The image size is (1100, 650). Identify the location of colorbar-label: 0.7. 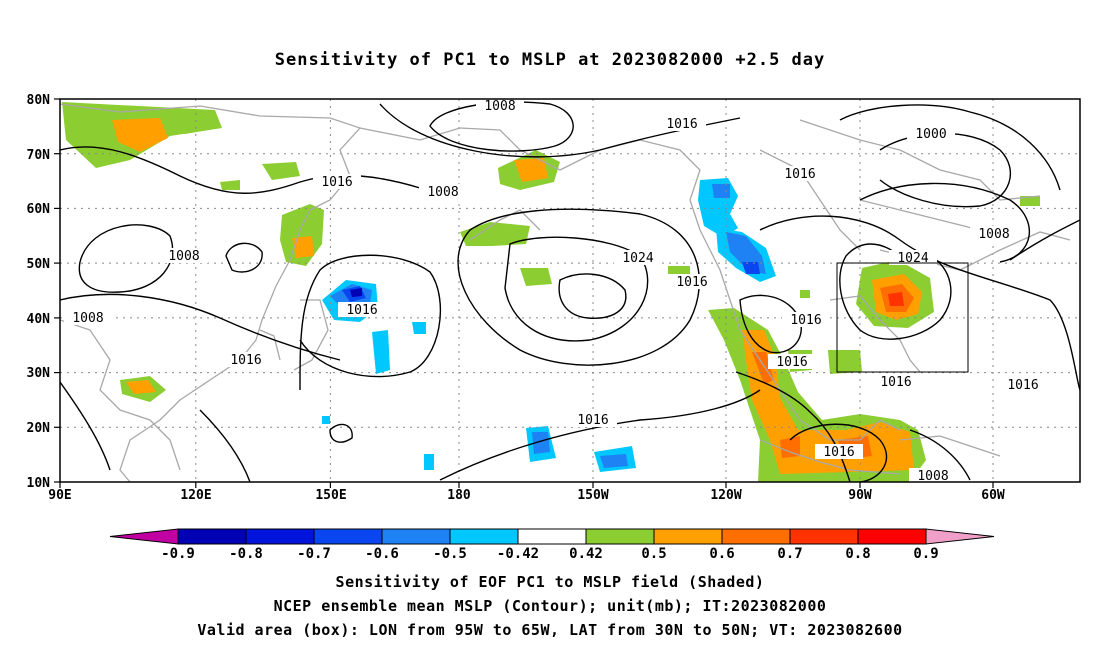
(789, 554).